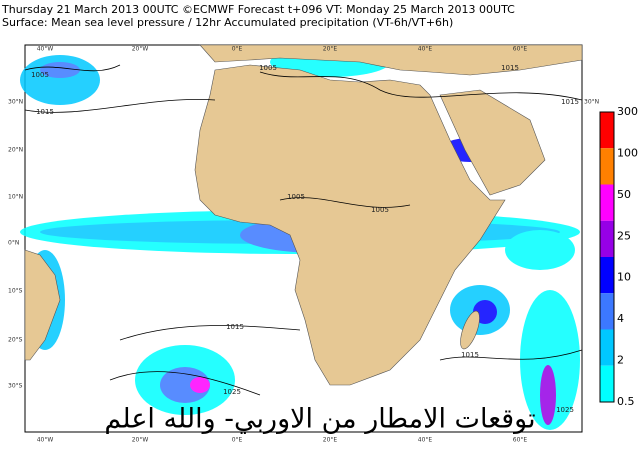  Describe the element at coordinates (13, 243) in the screenshot. I see `lat-label: 0°N` at that location.